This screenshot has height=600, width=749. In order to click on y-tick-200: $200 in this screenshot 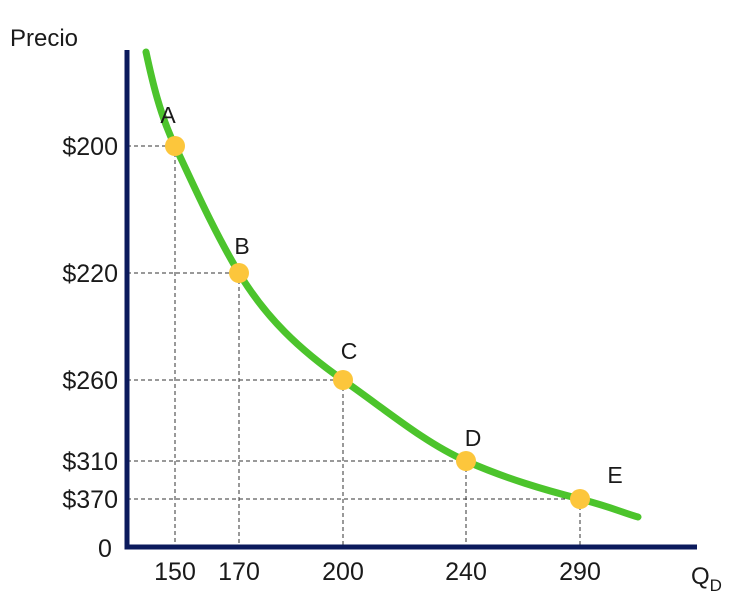, I will do `click(90, 147)`.